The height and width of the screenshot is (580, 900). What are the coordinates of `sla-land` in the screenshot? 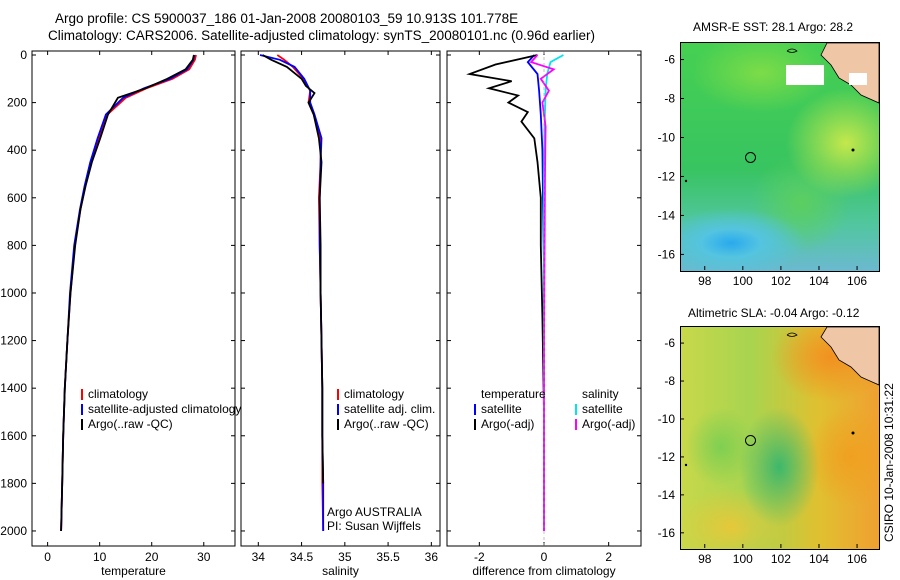 It's located at (849, 356).